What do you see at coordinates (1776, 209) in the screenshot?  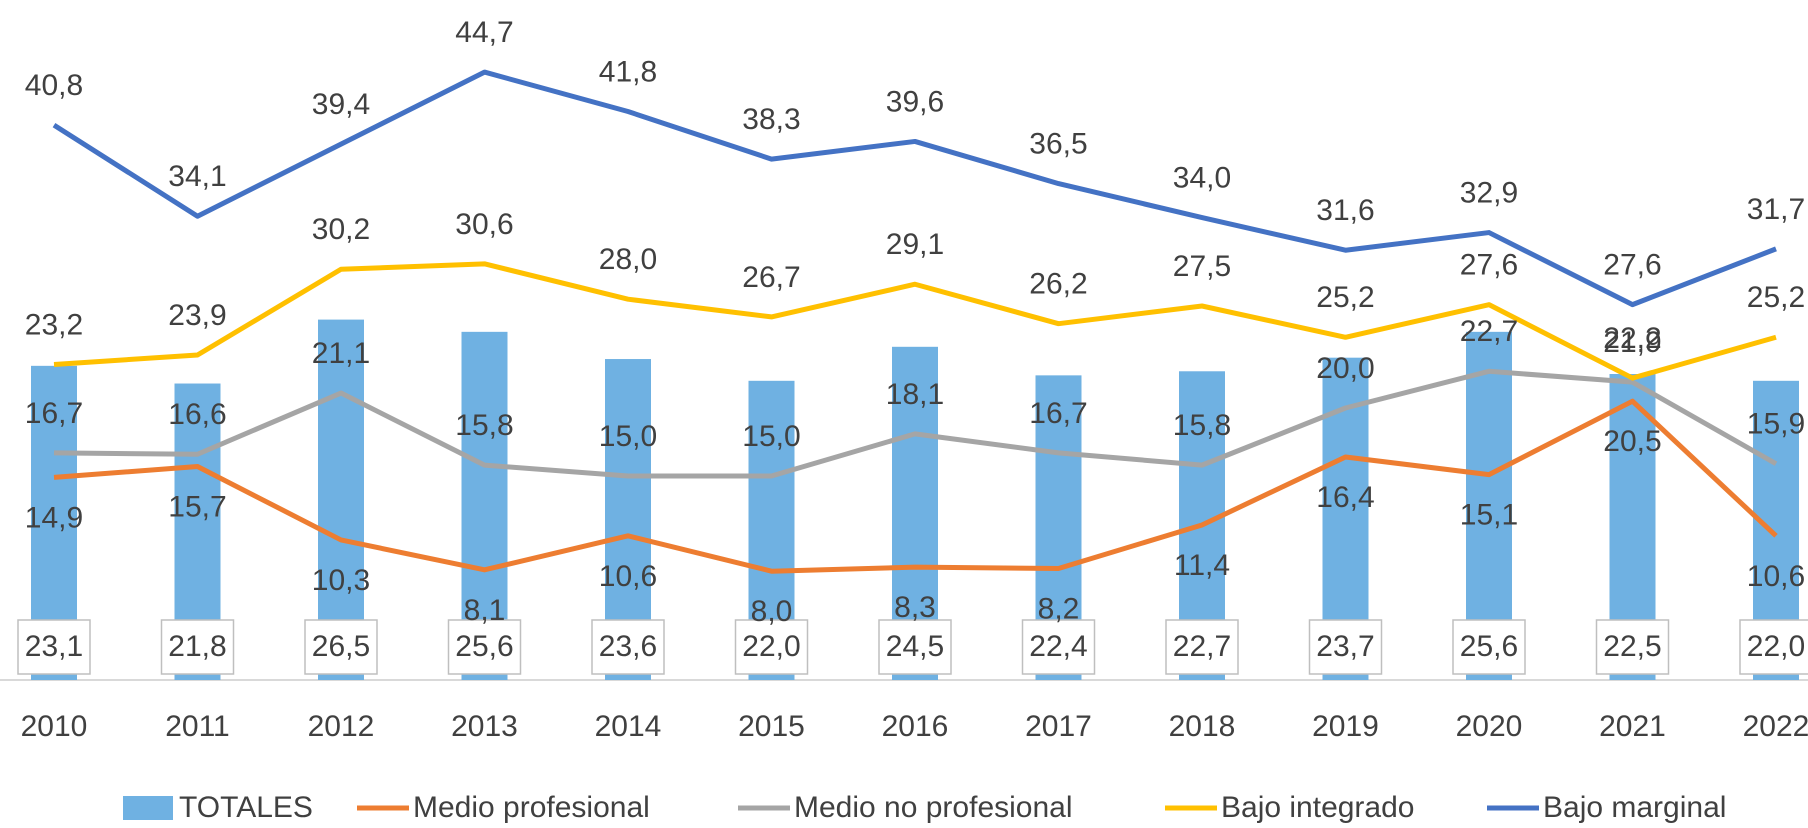 I see `line-value-label: 31,7` at bounding box center [1776, 209].